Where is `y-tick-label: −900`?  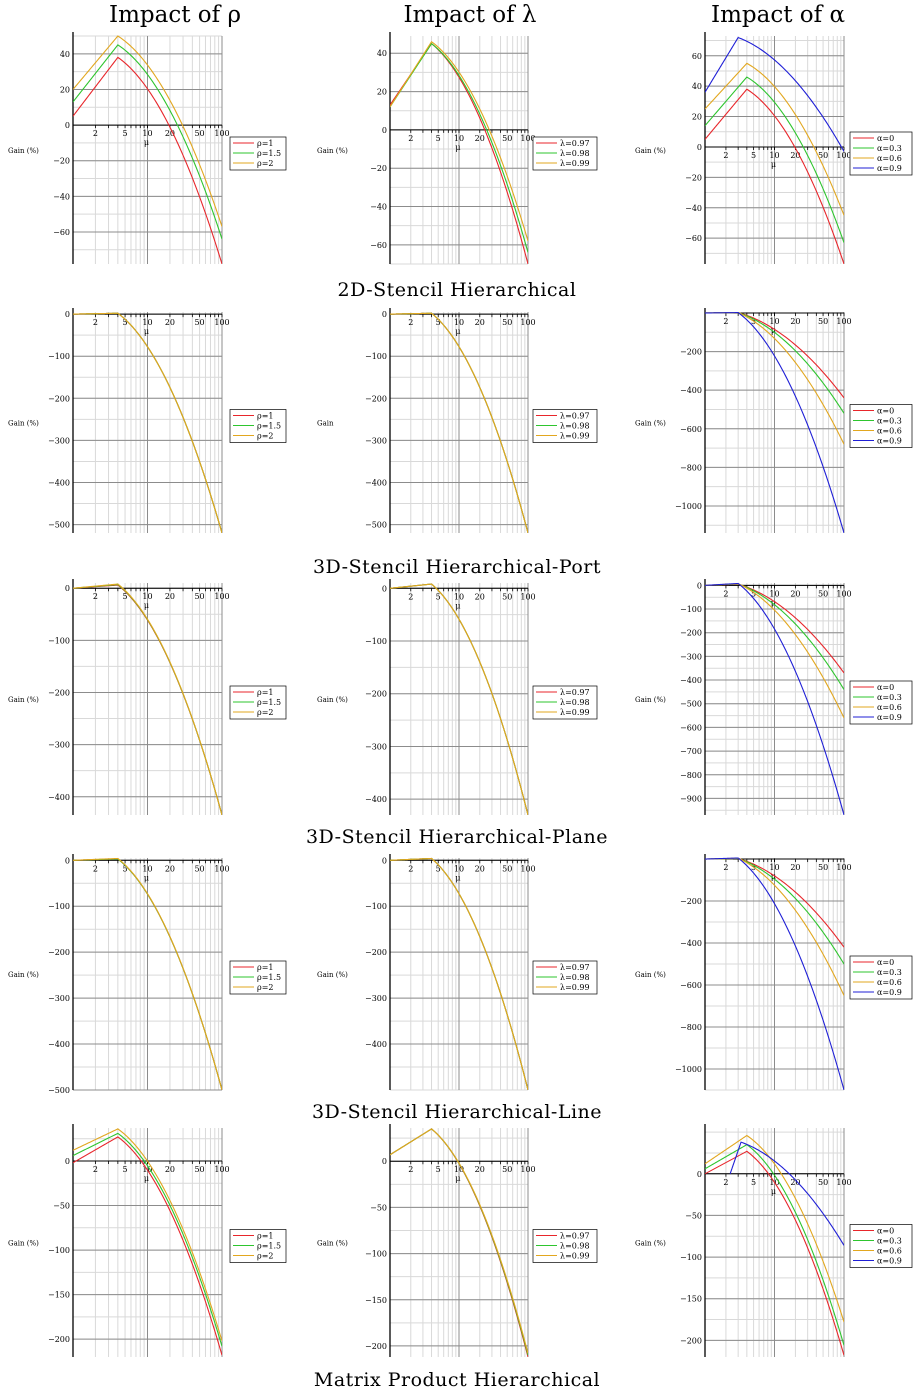 y-tick-label: −900 is located at coordinates (691, 798).